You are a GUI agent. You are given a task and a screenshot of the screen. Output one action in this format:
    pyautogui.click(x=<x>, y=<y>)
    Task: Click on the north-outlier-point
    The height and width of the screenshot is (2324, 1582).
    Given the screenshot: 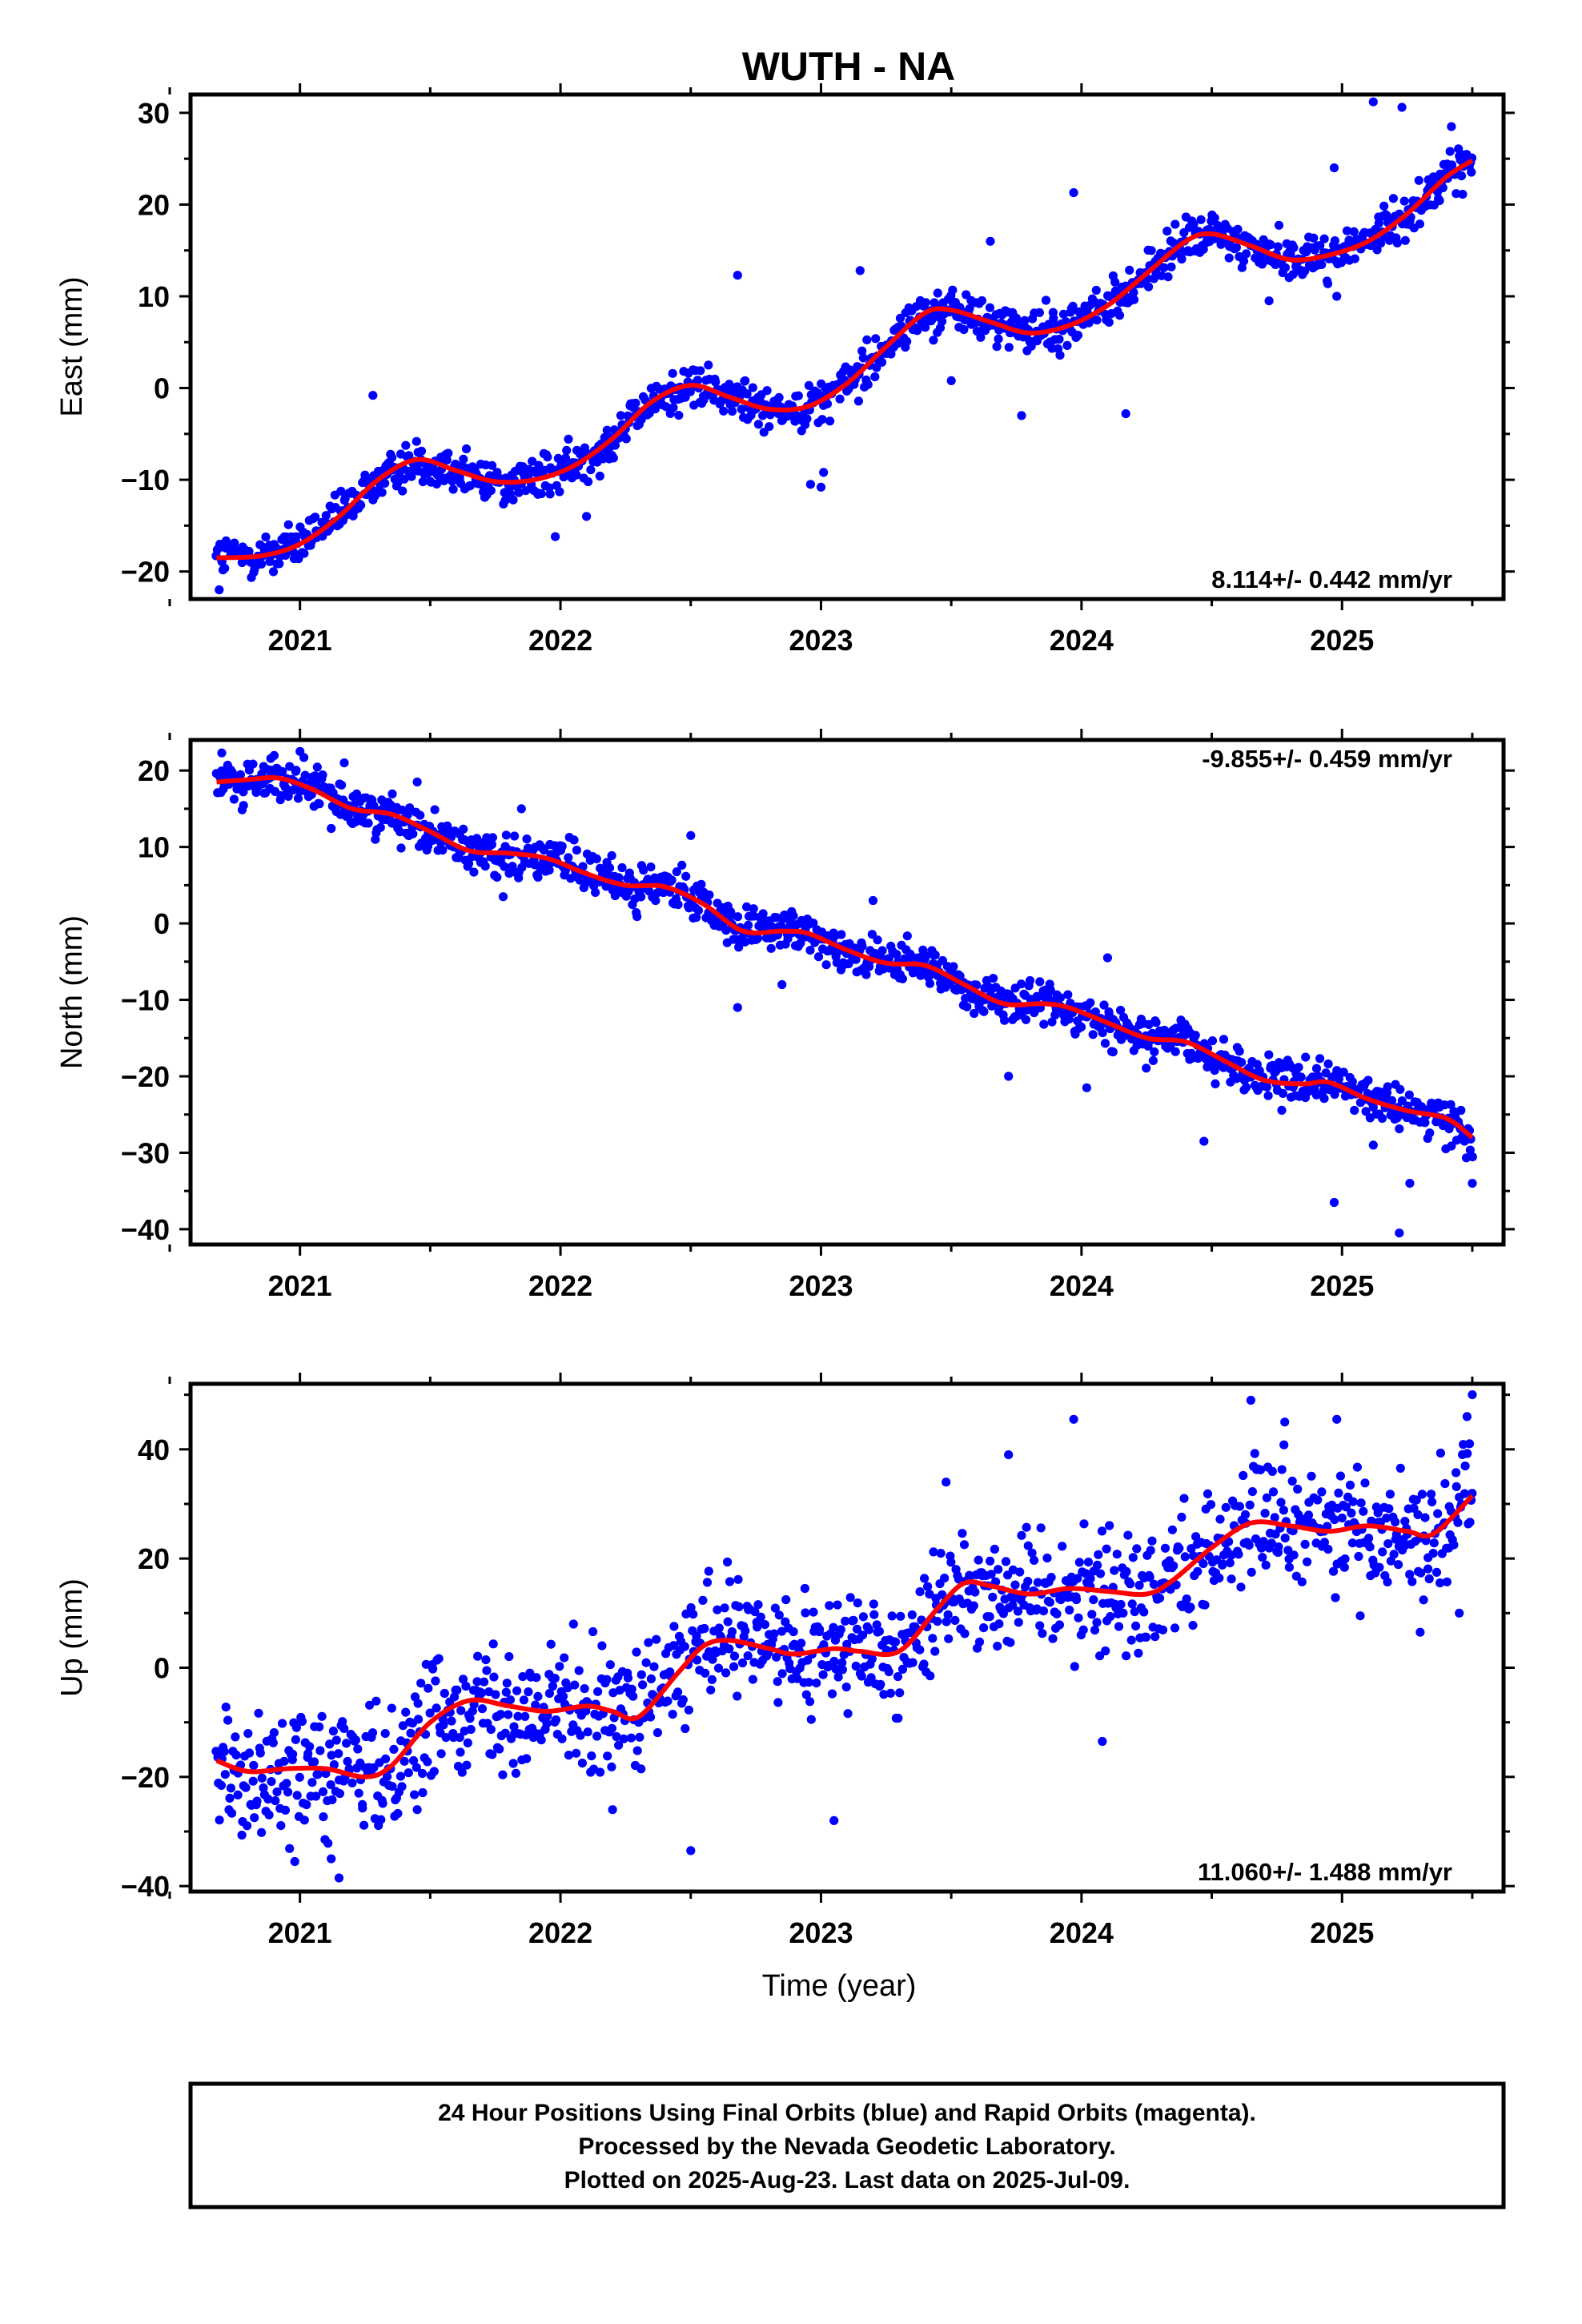 What is the action you would take?
    pyautogui.click(x=691, y=835)
    